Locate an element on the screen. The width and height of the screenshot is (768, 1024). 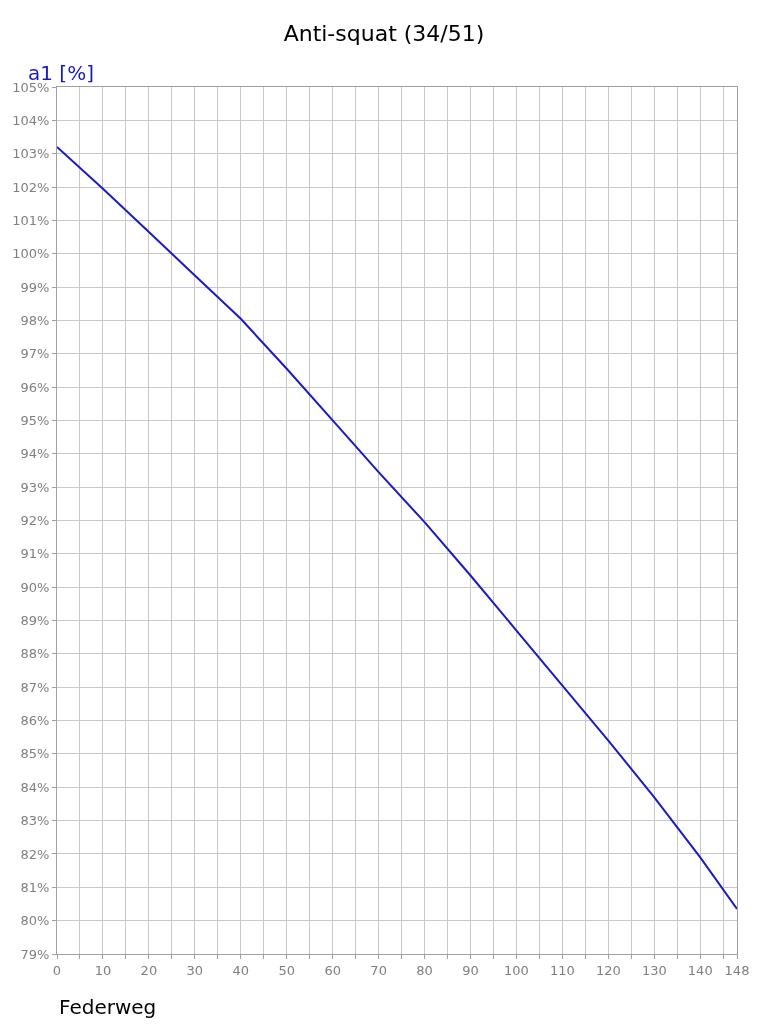
x-tick-label: 10 is located at coordinates (103, 970).